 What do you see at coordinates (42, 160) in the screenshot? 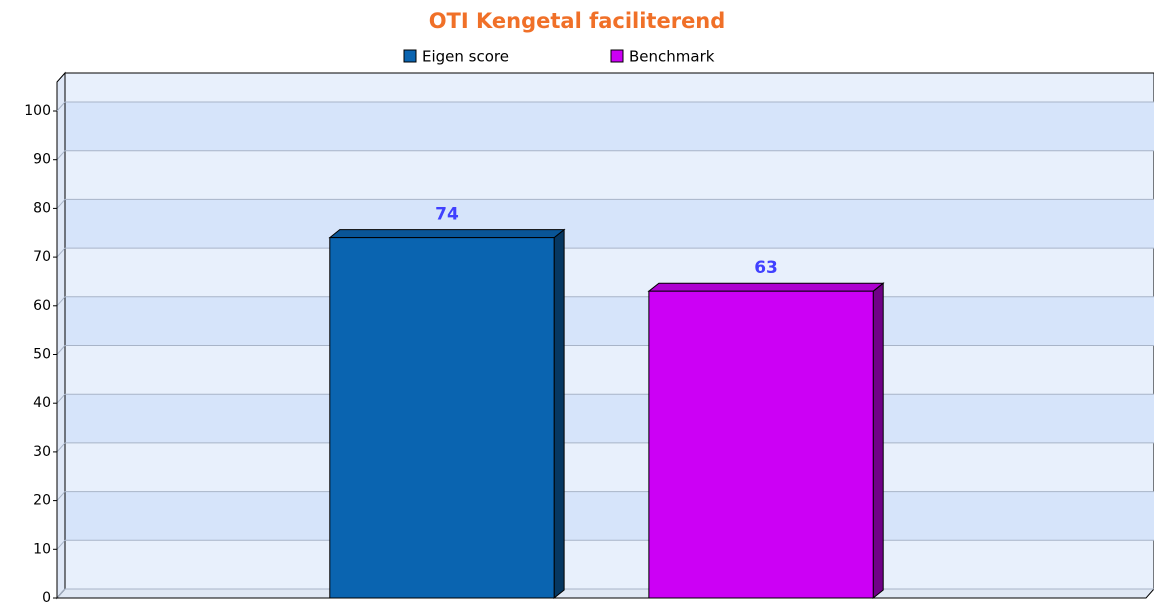
I see `y-tick-label: 90` at bounding box center [42, 160].